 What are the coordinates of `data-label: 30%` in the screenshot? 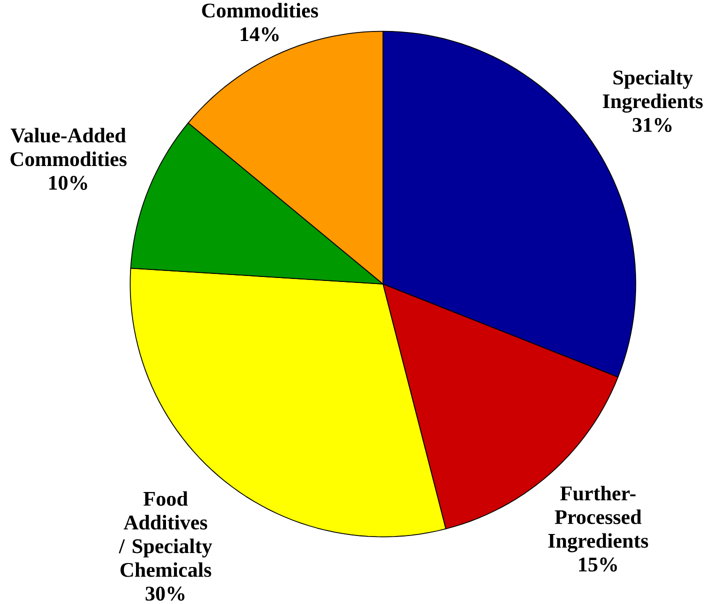 It's located at (165, 593).